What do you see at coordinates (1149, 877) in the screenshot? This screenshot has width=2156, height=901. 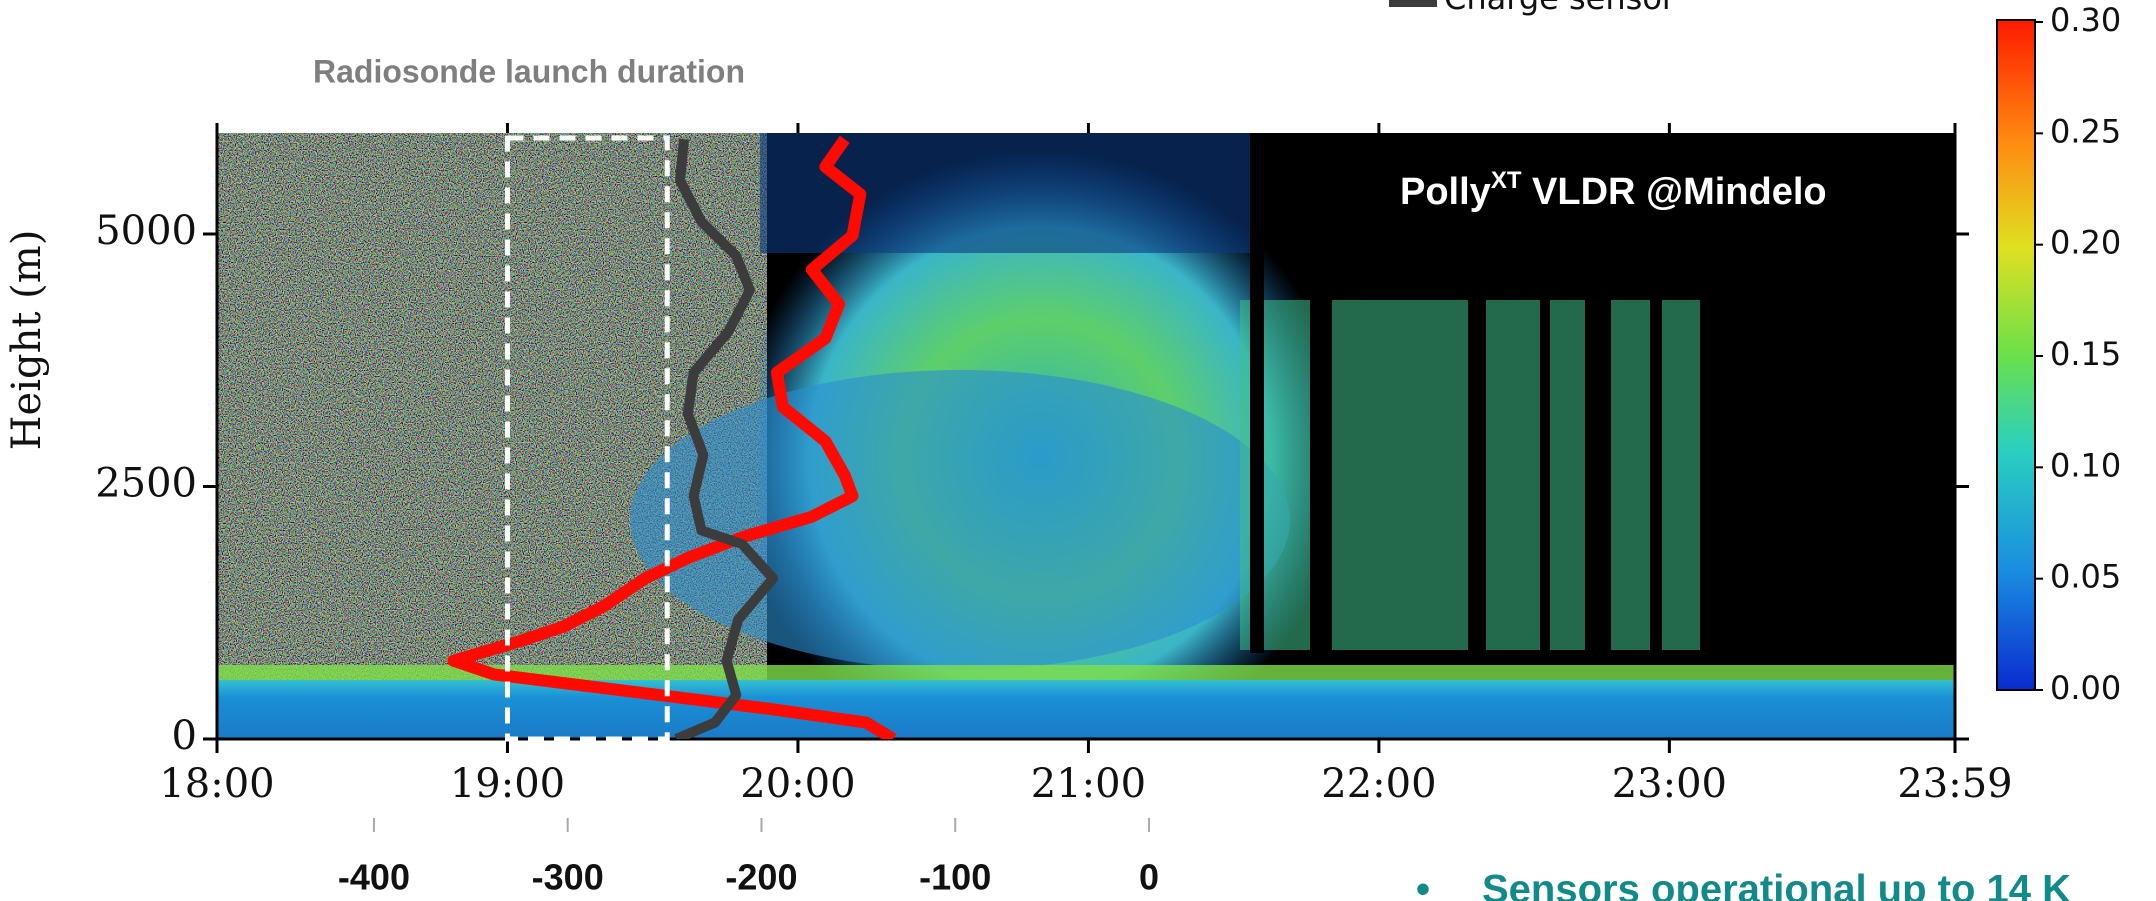 I see `x2-tick-label: 0` at bounding box center [1149, 877].